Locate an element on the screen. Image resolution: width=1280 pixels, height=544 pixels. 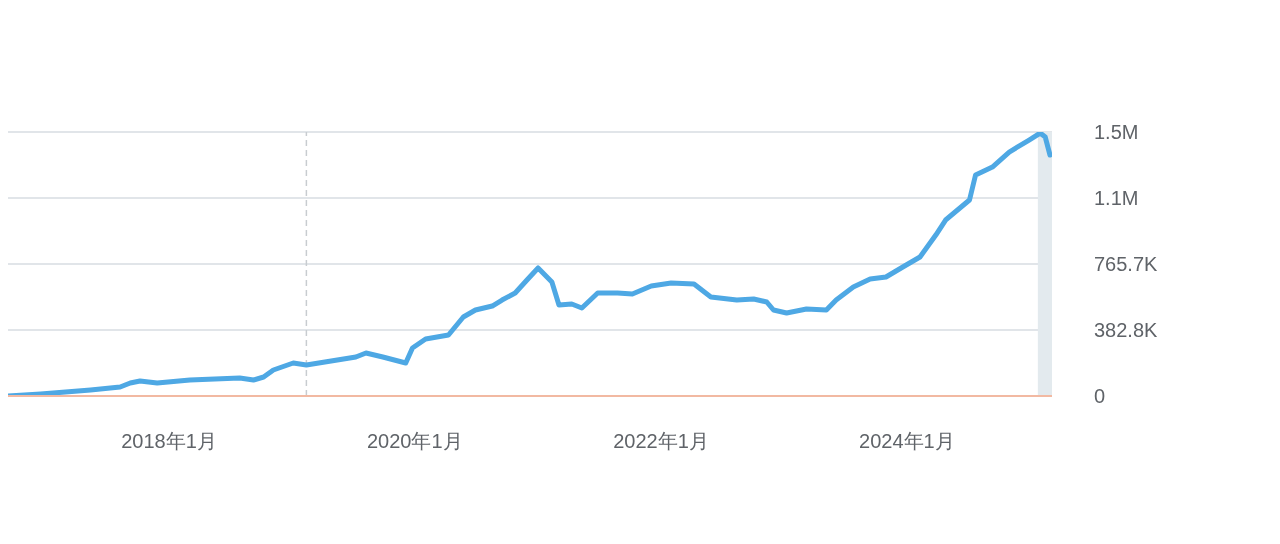
y-tick-label: 1.1M is located at coordinates (1116, 198).